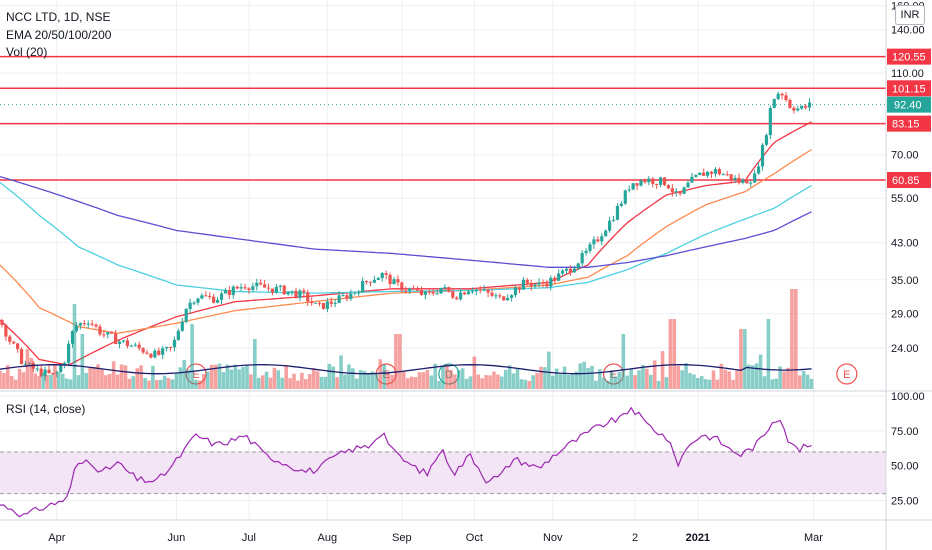 Image resolution: width=932 pixels, height=550 pixels. I want to click on price-level-label: 60.85, so click(909, 179).